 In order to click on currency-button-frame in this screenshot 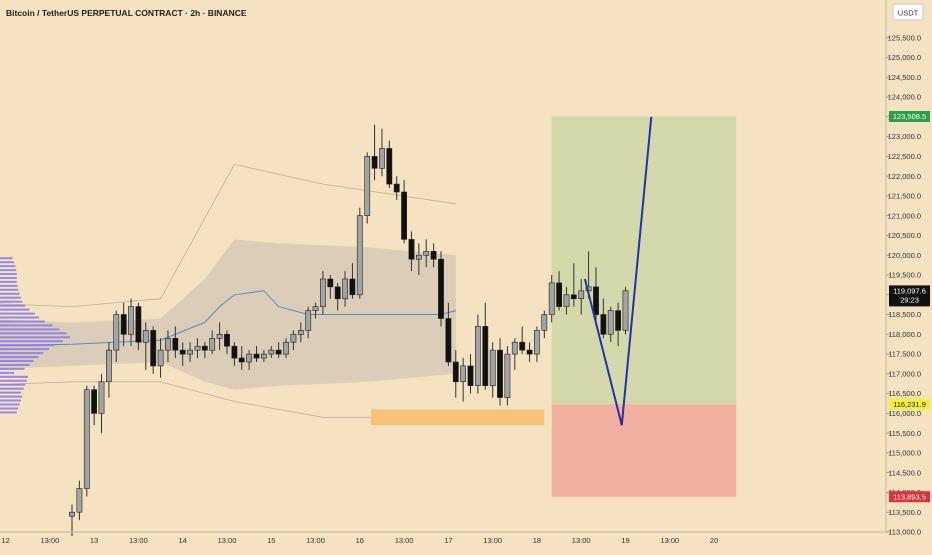, I will do `click(908, 12)`.